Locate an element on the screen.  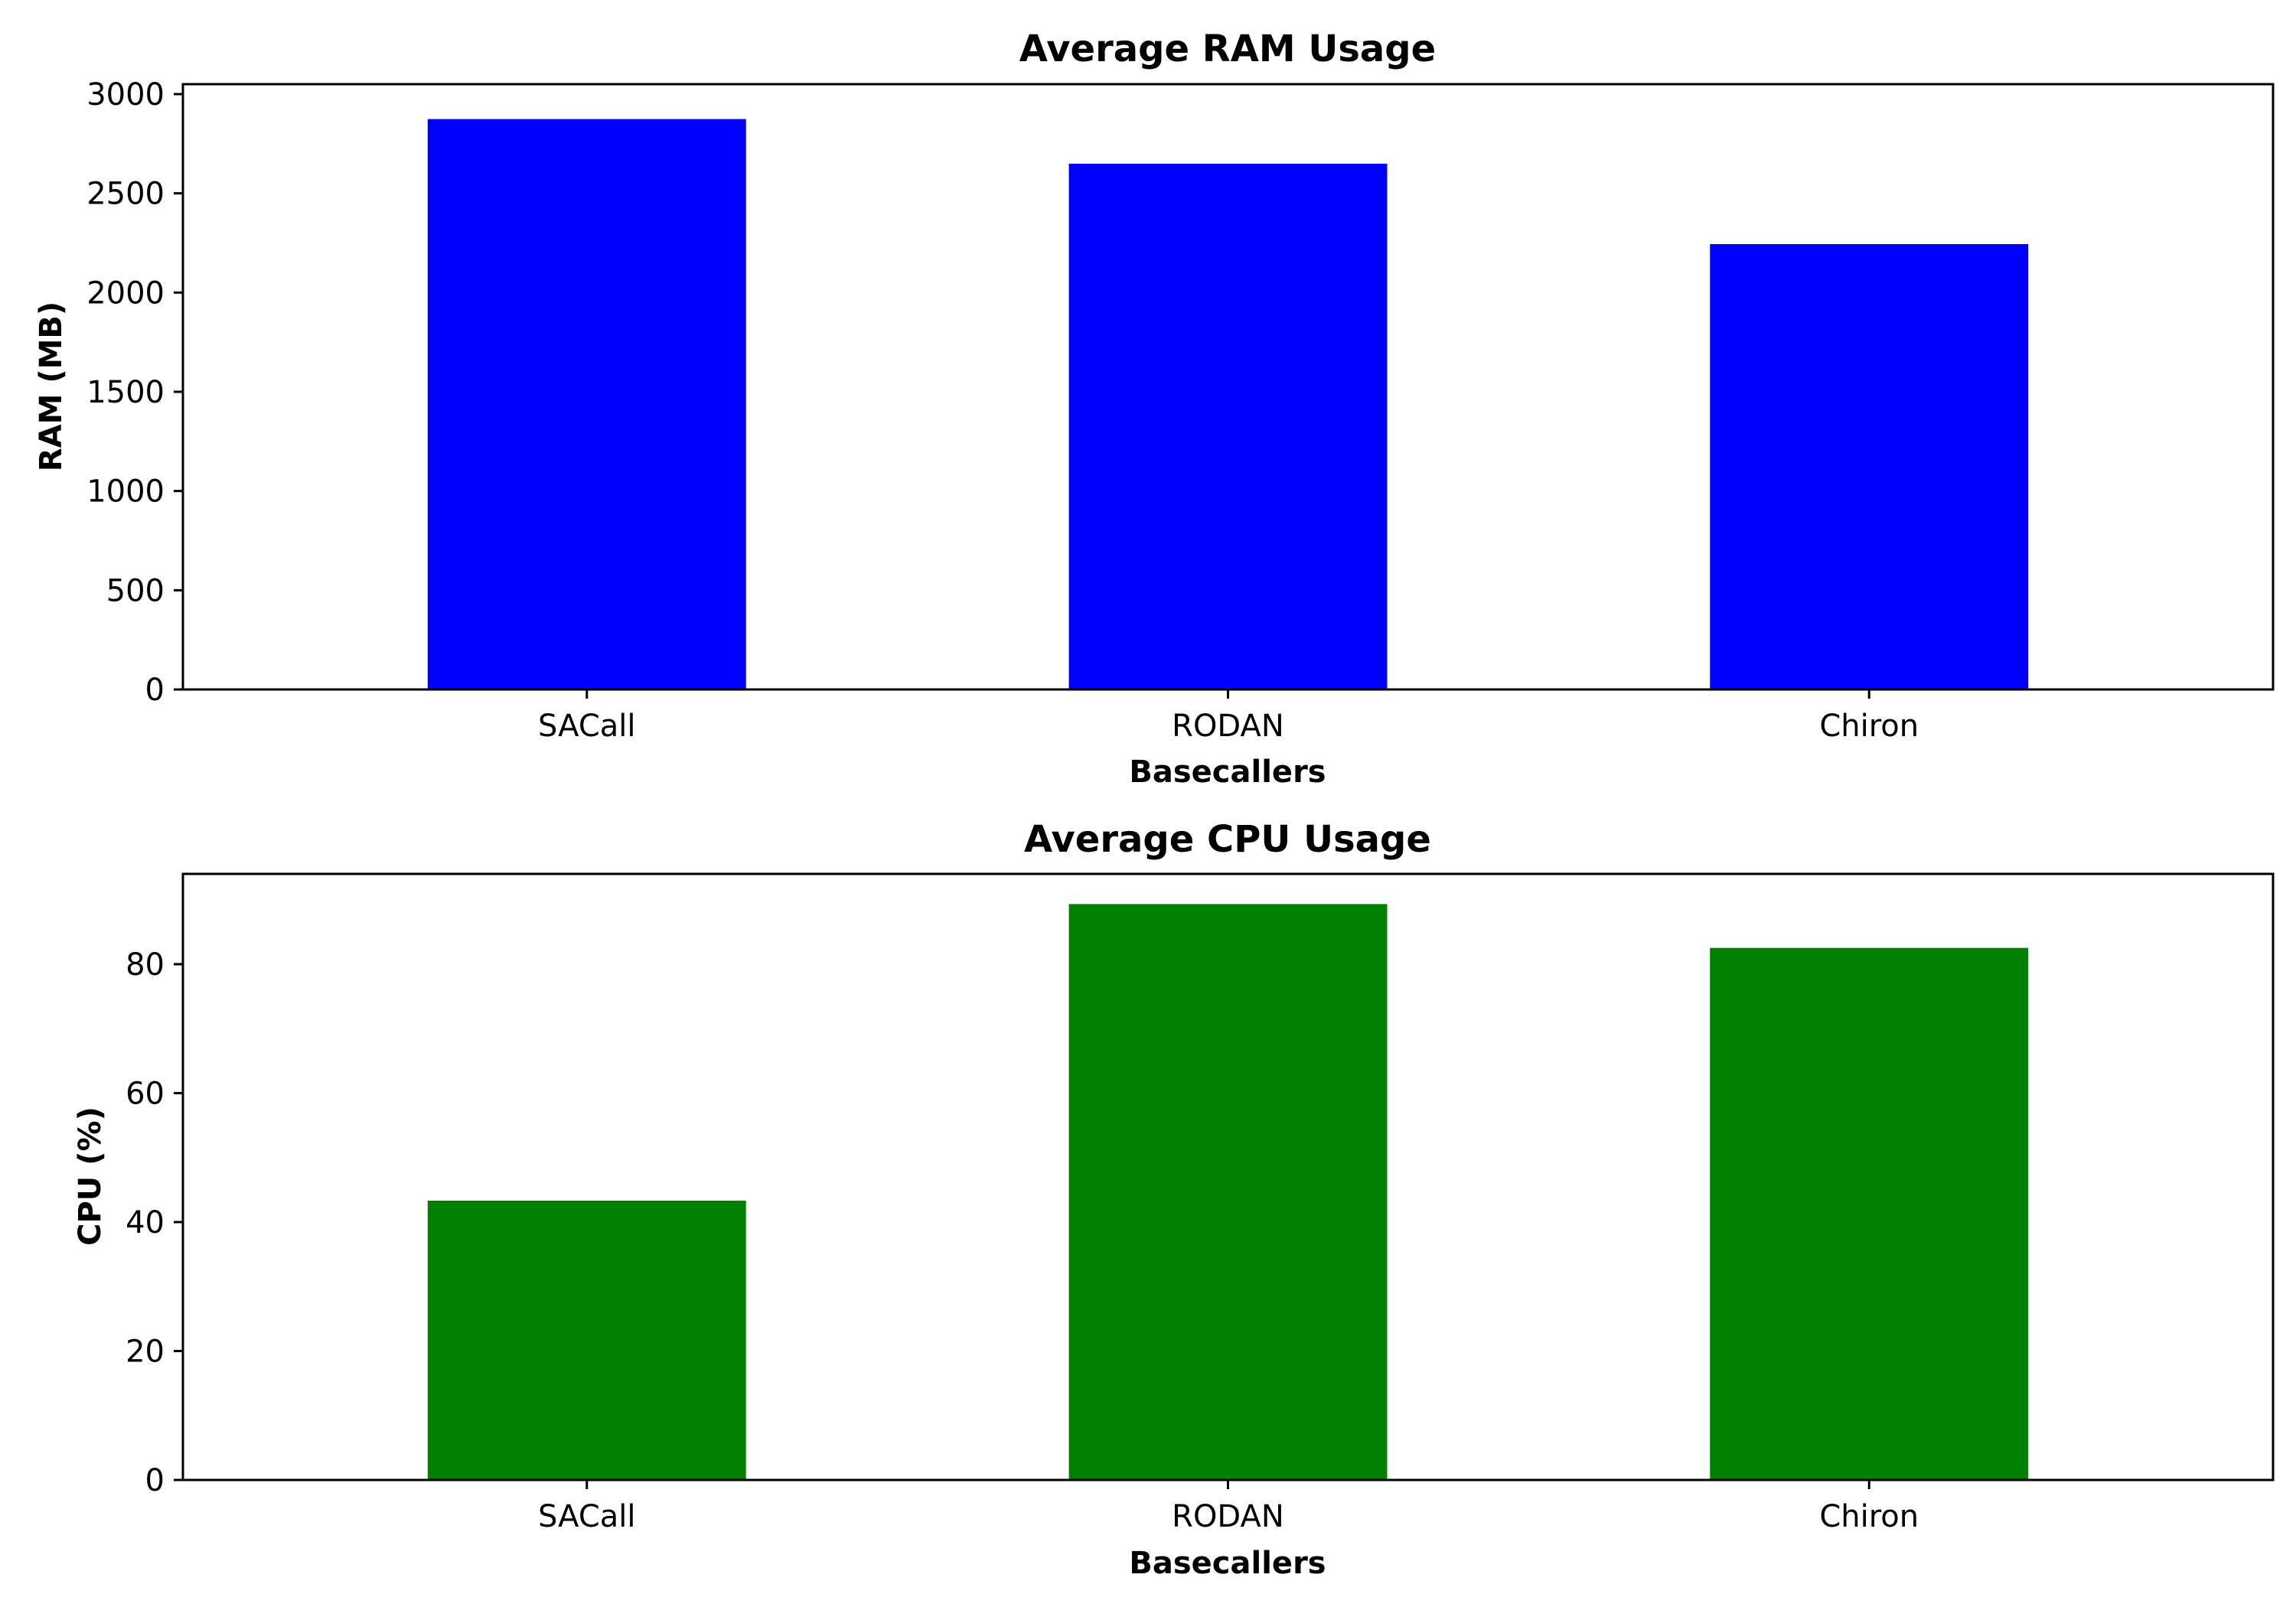
y-axis-ticks: 0 500 1000 1500 2000 2500 3000 is located at coordinates (134, 392).